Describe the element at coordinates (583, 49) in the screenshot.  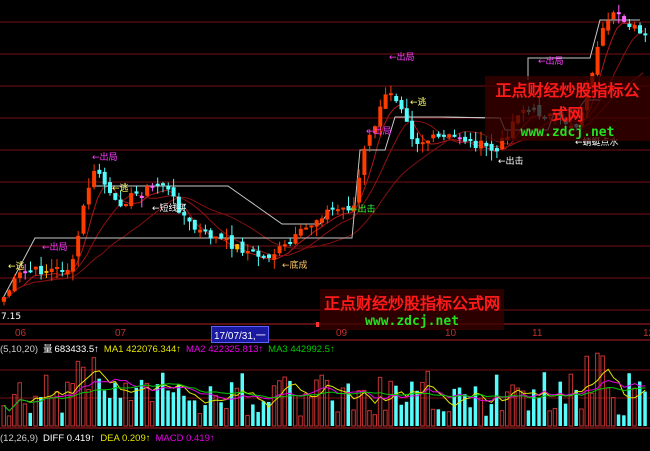
I see `resistance-line` at that location.